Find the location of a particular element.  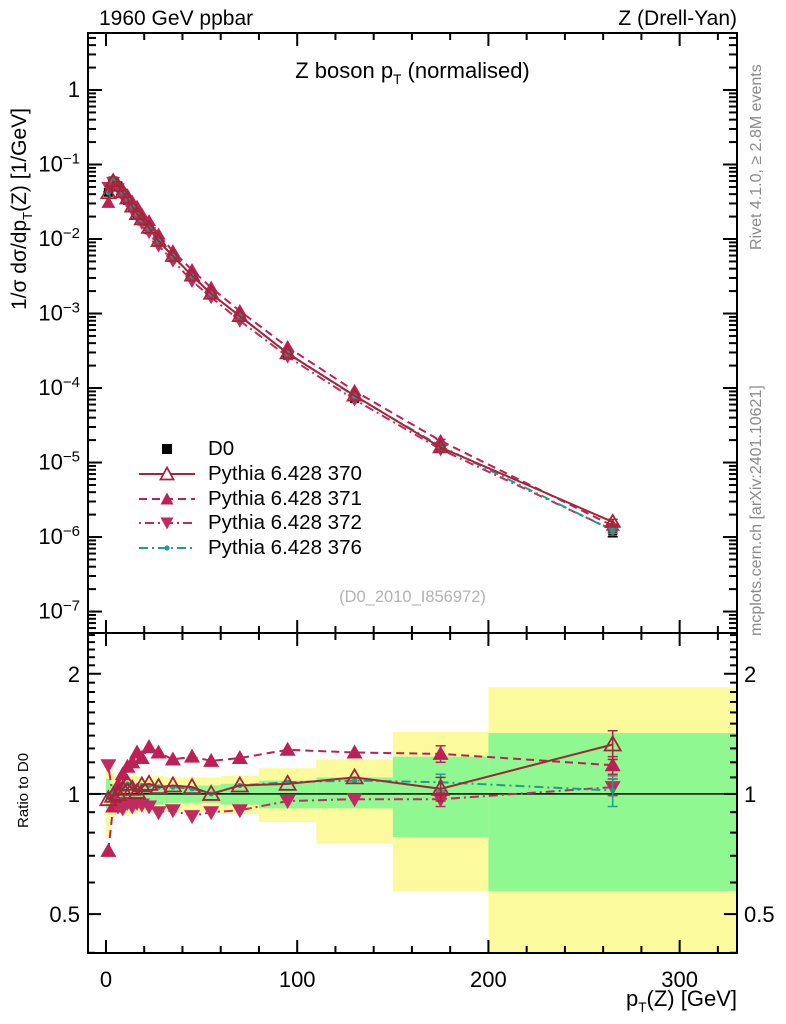

down-triangle-dashdot-line-icon is located at coordinates (167, 523).